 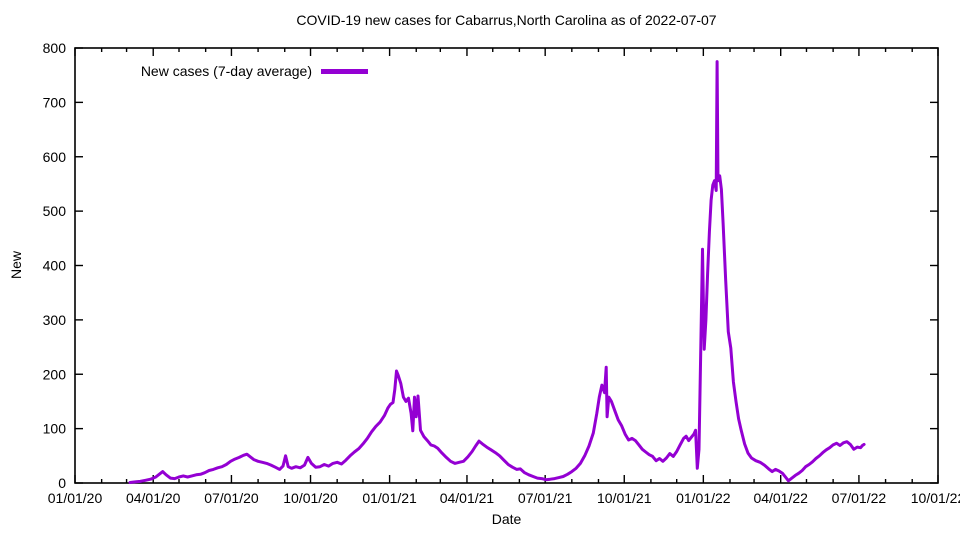 I want to click on x-tick-label: 07/01/21, so click(x=545, y=498).